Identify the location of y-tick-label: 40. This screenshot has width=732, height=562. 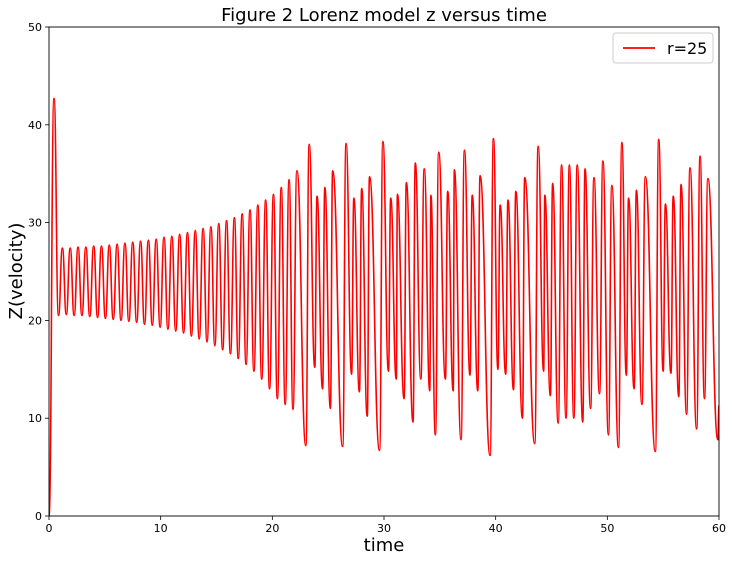
(35, 125).